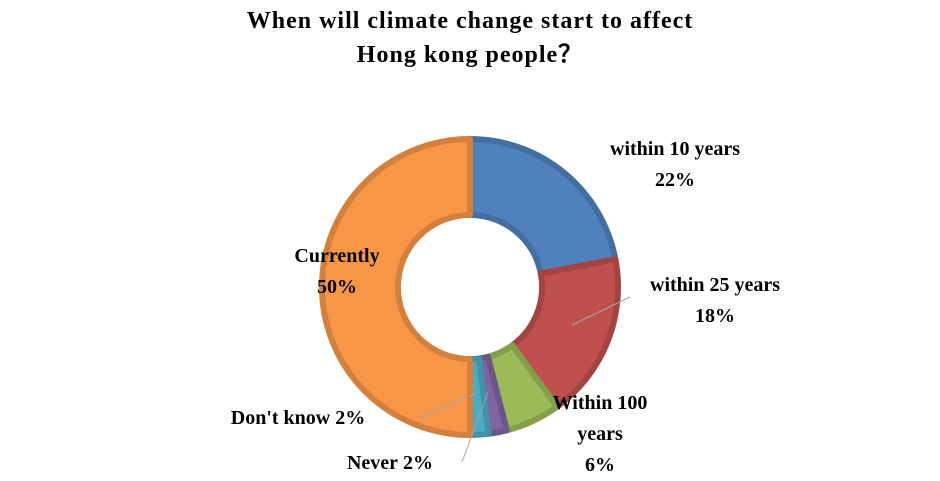 The image size is (940, 481). What do you see at coordinates (715, 285) in the screenshot?
I see `label-text: within 25 years` at bounding box center [715, 285].